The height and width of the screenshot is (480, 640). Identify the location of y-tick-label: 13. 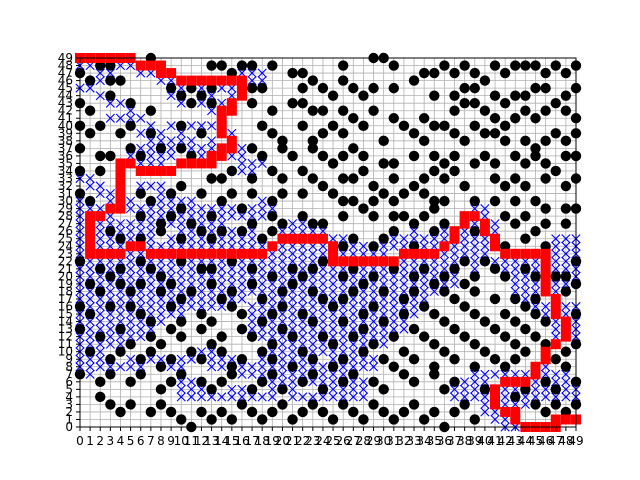
(65, 329).